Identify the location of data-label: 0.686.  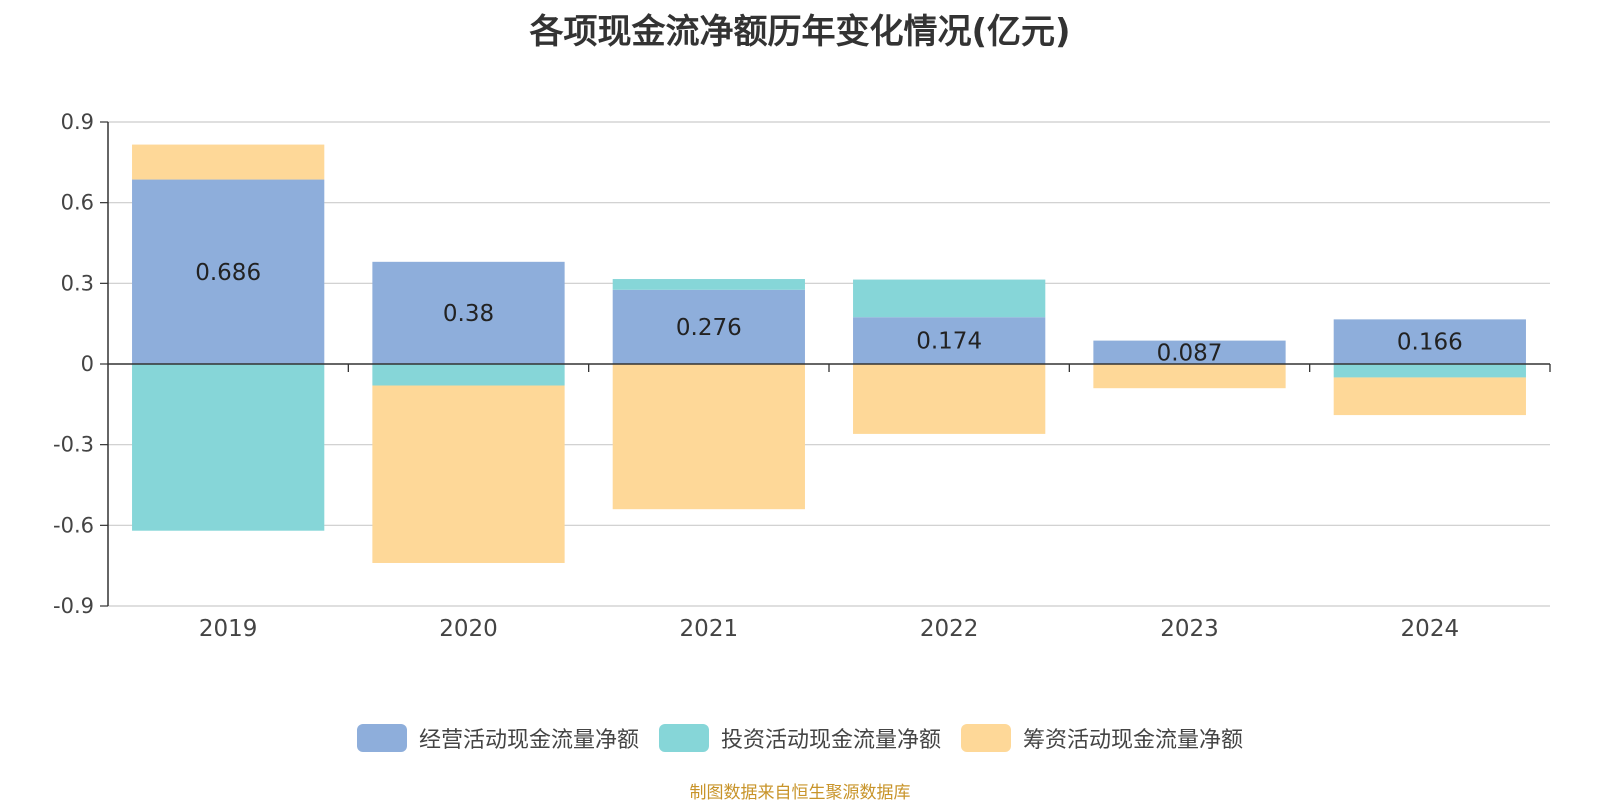
(228, 273).